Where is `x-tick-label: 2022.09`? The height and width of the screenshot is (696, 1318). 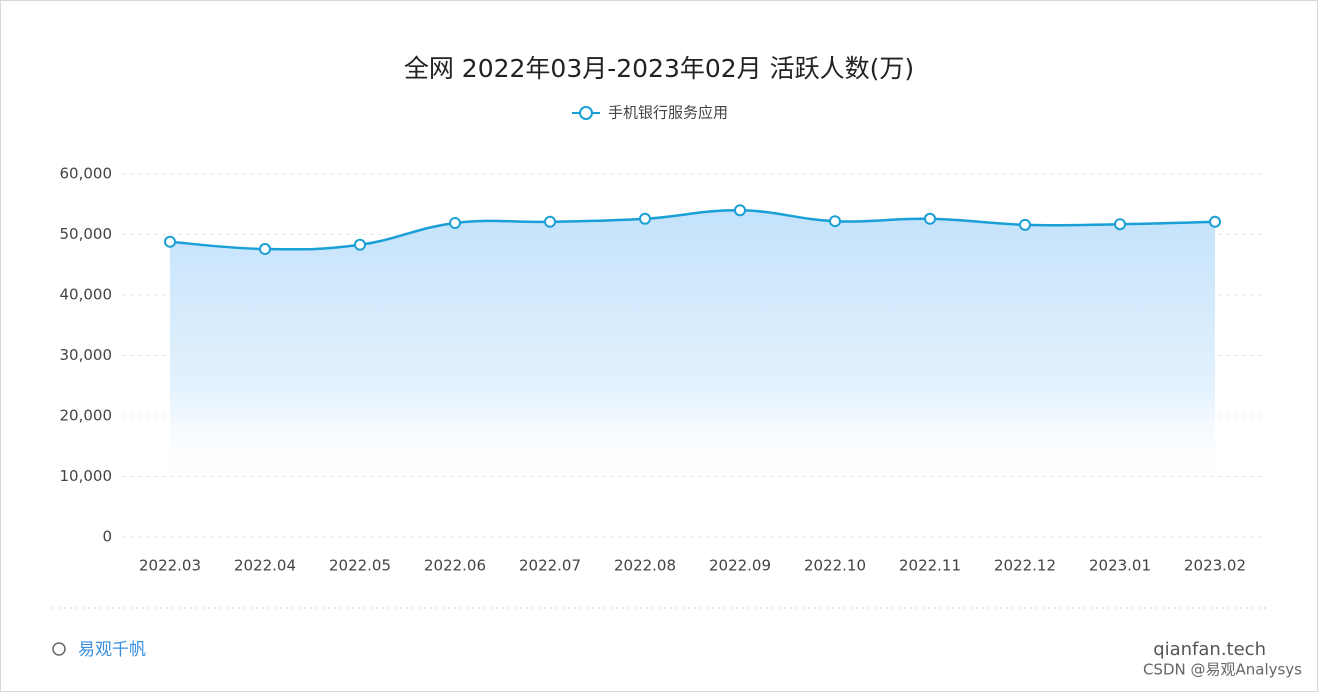 x-tick-label: 2022.09 is located at coordinates (740, 566).